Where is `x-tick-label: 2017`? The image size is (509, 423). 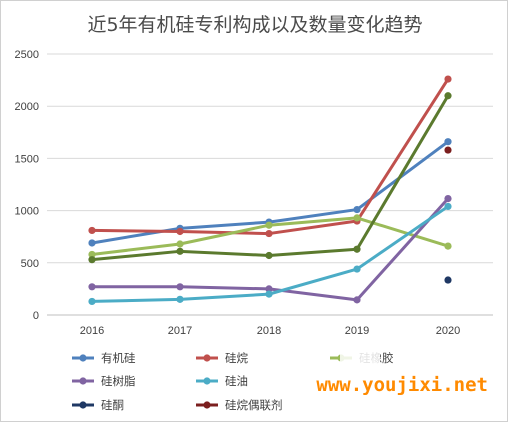 x-tick-label: 2017 is located at coordinates (180, 331).